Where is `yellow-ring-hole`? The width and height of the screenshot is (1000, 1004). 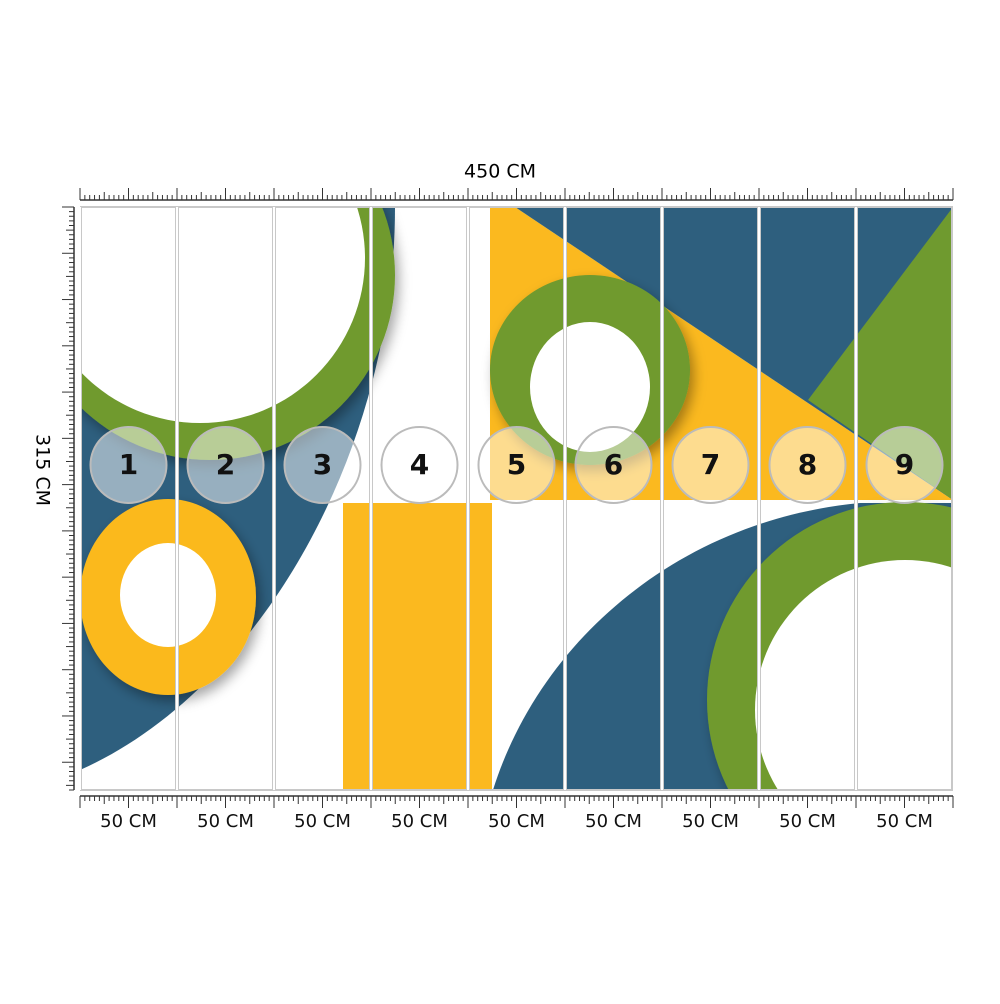 yellow-ring-hole is located at coordinates (168, 595).